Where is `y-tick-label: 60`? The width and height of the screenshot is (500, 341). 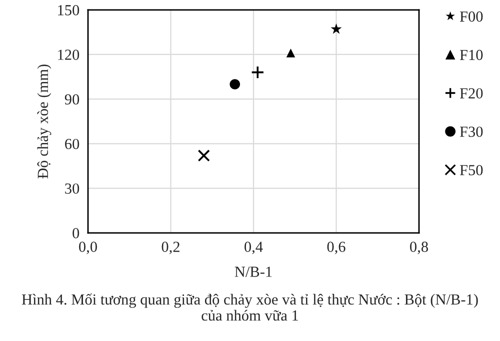
y-tick-label: 60 is located at coordinates (72, 144).